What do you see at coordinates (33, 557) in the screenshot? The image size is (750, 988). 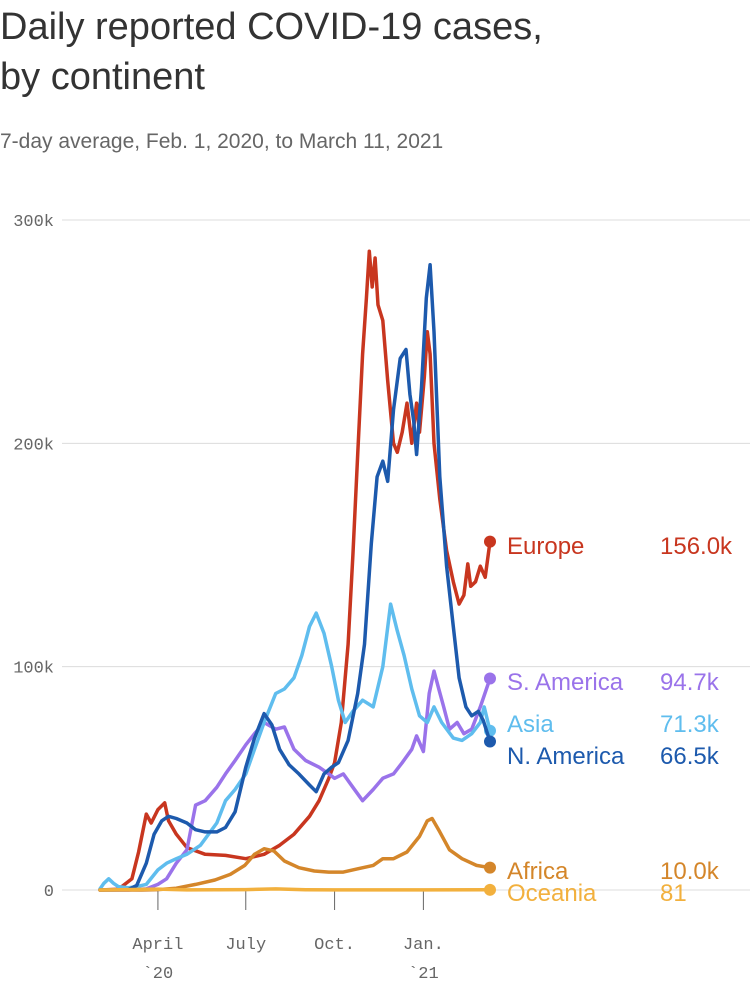 I see `y-axis: 0 100k 200k 300k` at bounding box center [33, 557].